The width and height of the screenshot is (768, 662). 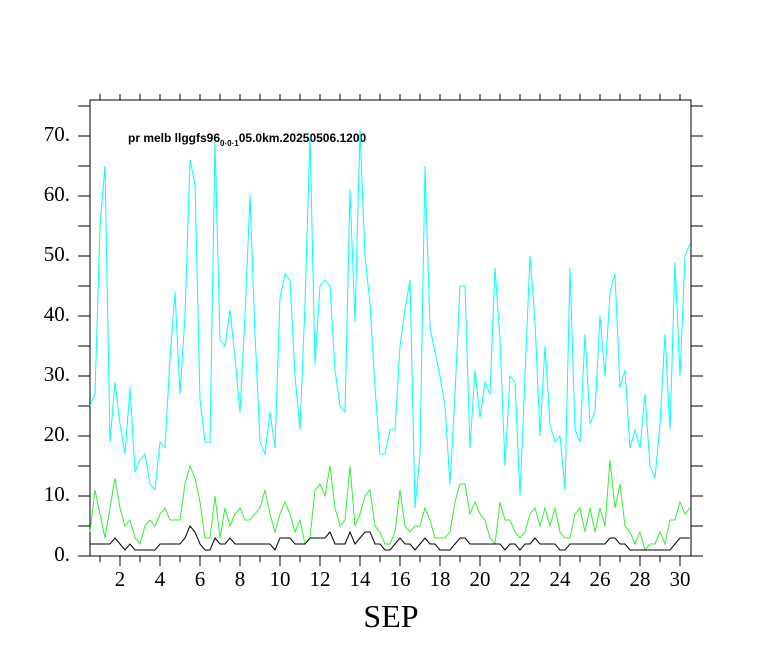 I want to click on x-tick-label: 22, so click(x=520, y=579).